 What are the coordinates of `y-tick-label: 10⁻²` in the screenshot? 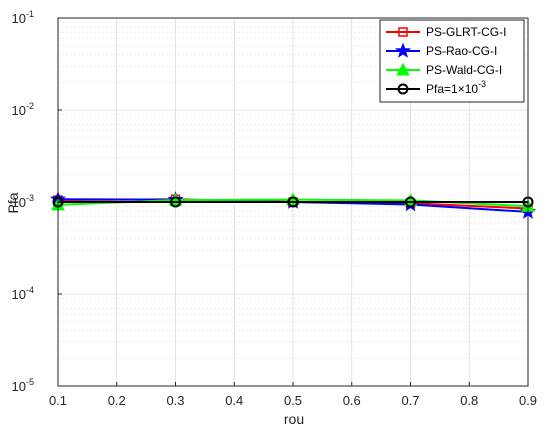 It's located at (23, 109).